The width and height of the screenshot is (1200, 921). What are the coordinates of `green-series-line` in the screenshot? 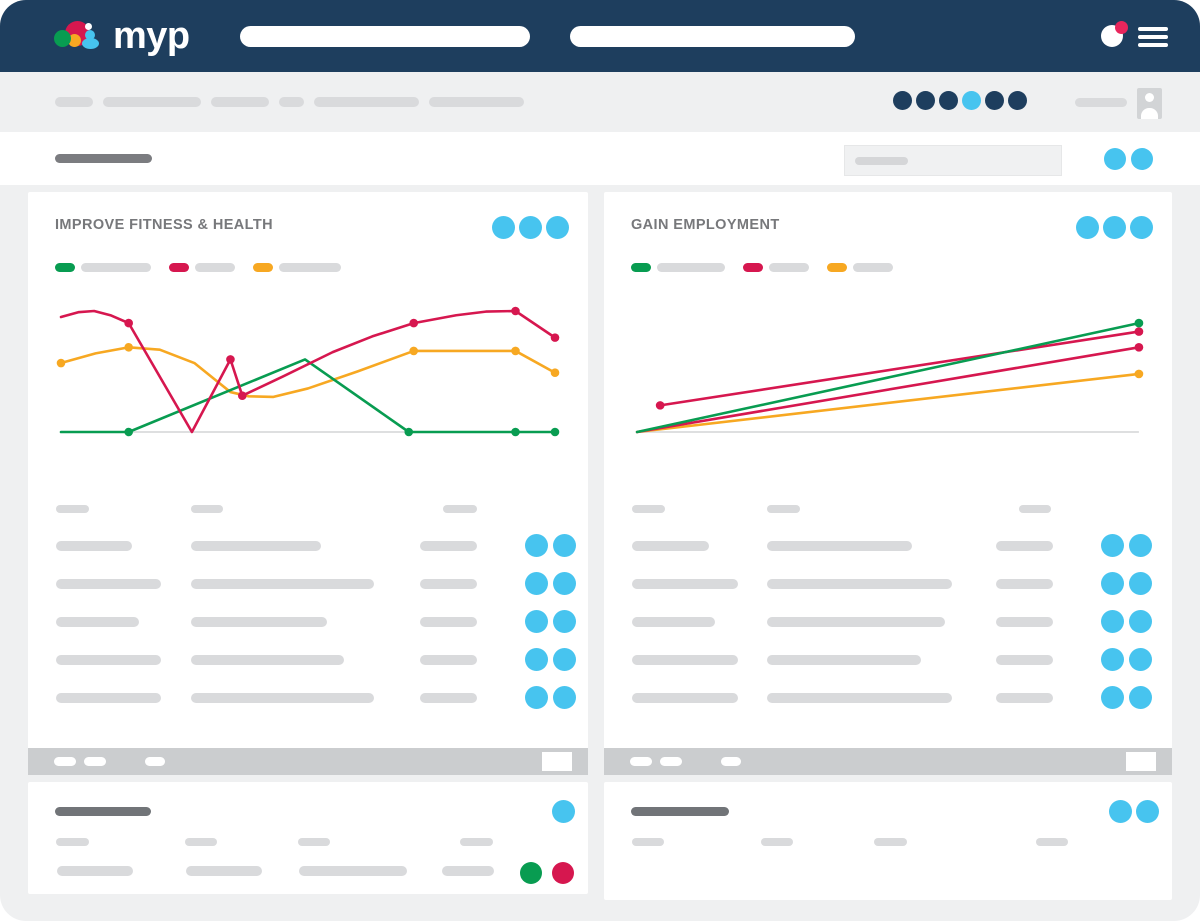 It's located at (888, 377).